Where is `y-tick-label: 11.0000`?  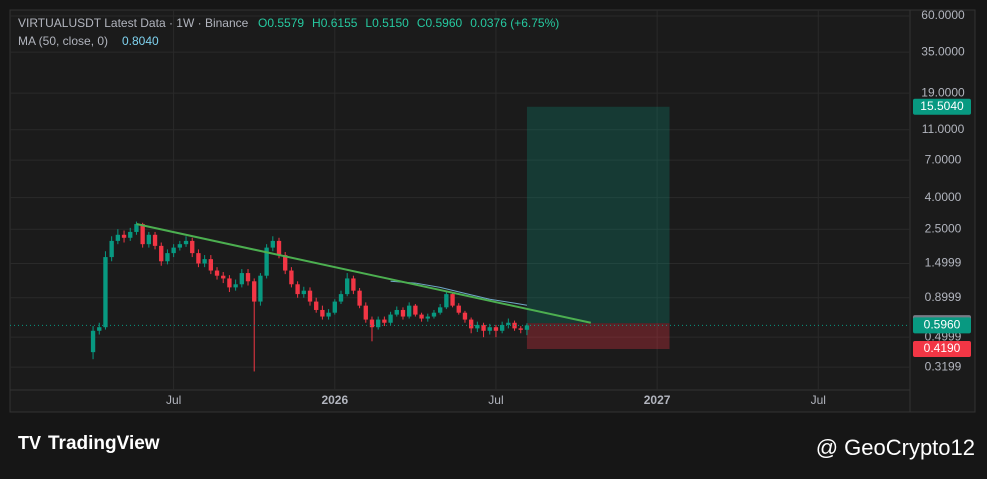 y-tick-label: 11.0000 is located at coordinates (943, 129).